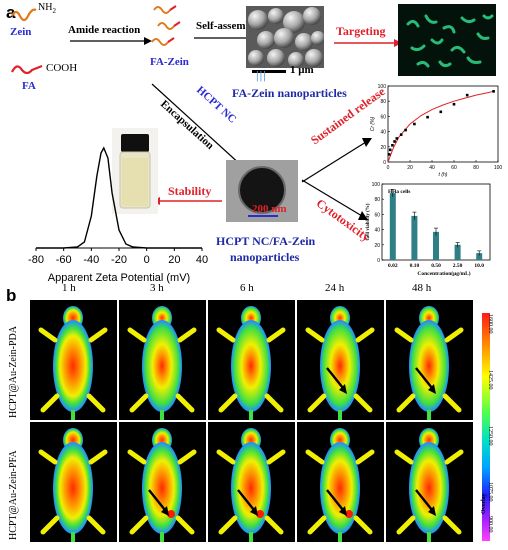 This screenshot has height=550, width=508. I want to click on vial-icon, so click(135, 171).